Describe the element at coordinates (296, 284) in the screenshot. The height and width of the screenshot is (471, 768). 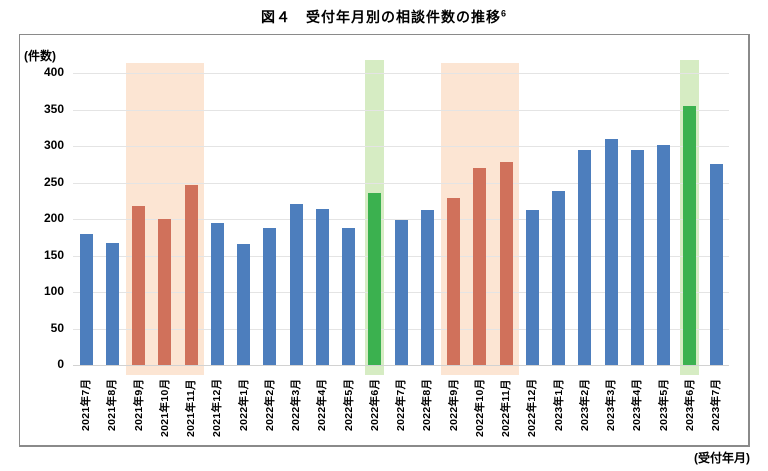
I see `bar-2022年3月` at that location.